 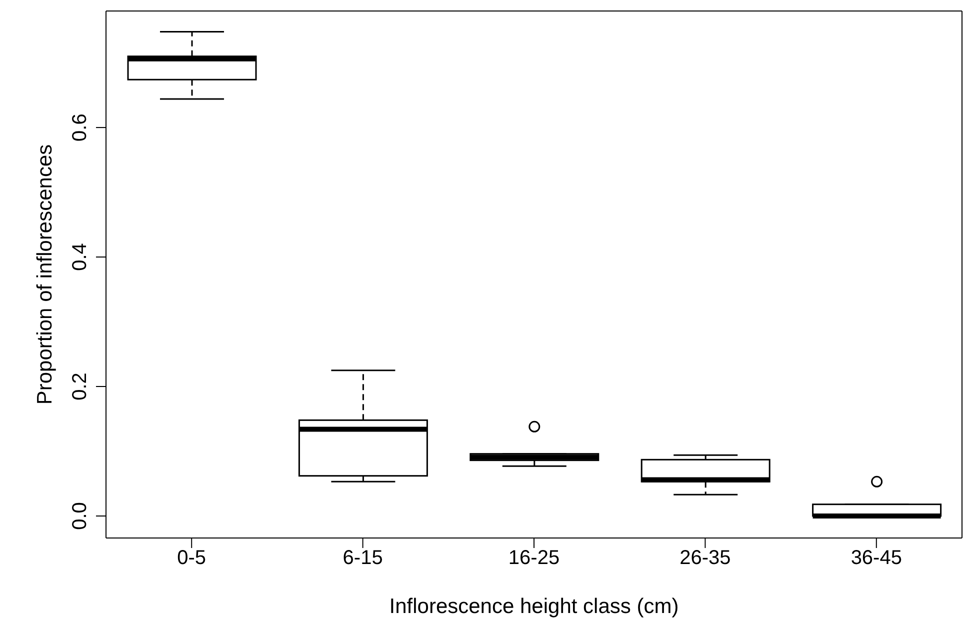 I want to click on x-tick-label: 0-5, so click(x=191, y=558).